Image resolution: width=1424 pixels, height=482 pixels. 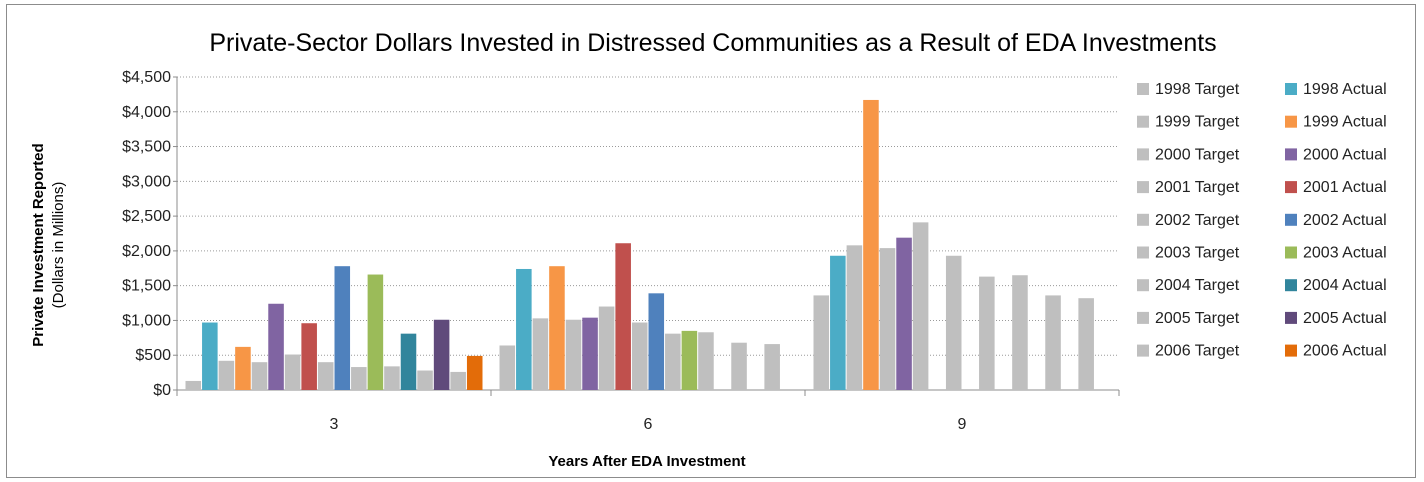 What do you see at coordinates (146, 112) in the screenshot?
I see `y-tick-label: $4,000` at bounding box center [146, 112].